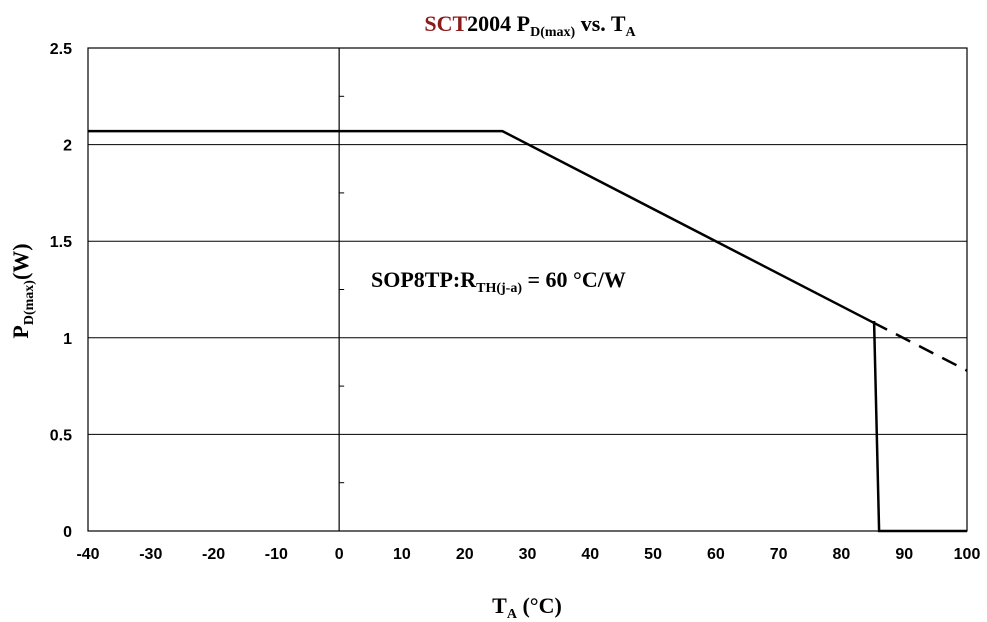 The width and height of the screenshot is (987, 622). I want to click on x-tick-label: -30, so click(150, 554).